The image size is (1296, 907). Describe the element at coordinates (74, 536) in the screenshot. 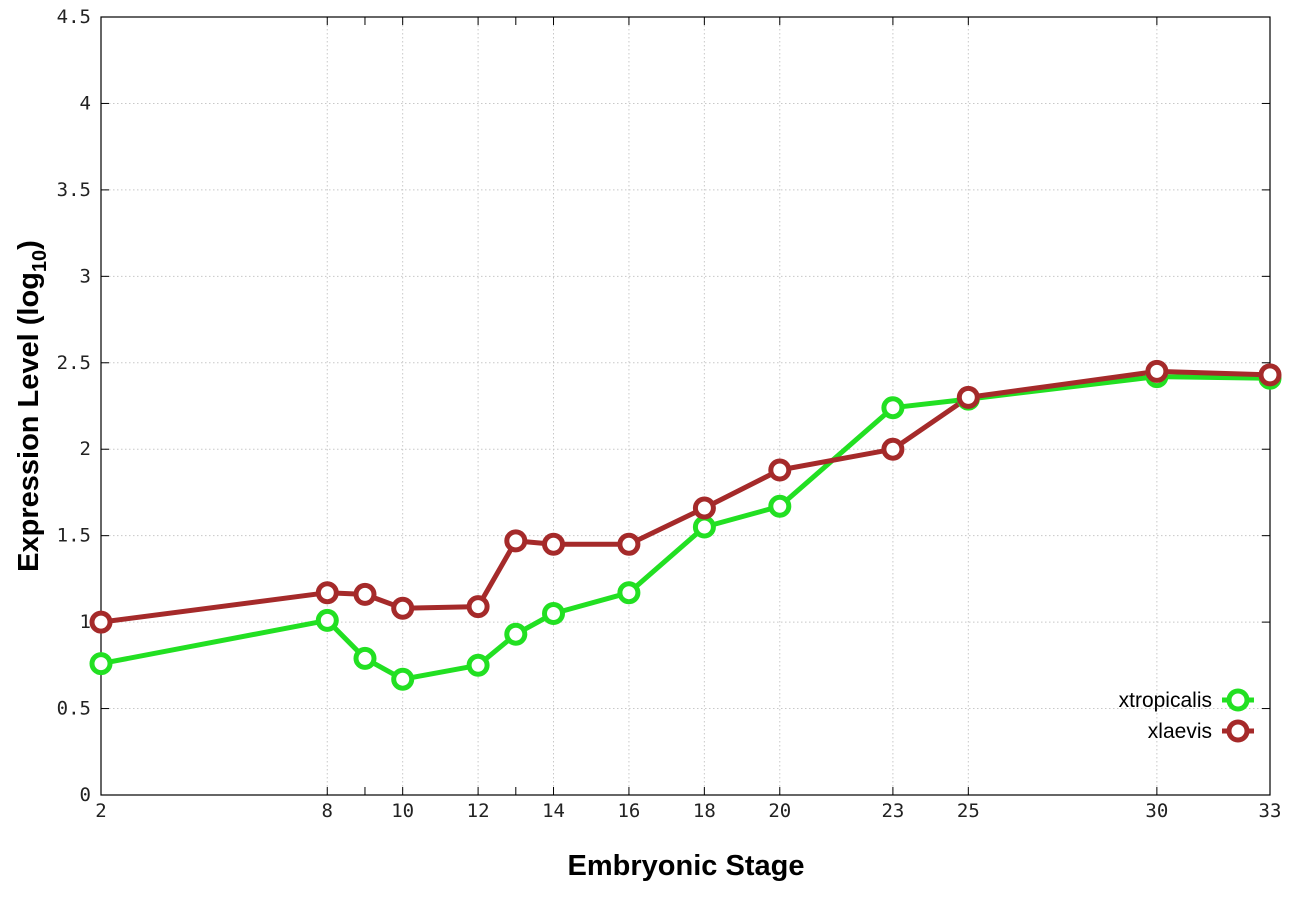

I see `y-tick-label: 1.5` at that location.